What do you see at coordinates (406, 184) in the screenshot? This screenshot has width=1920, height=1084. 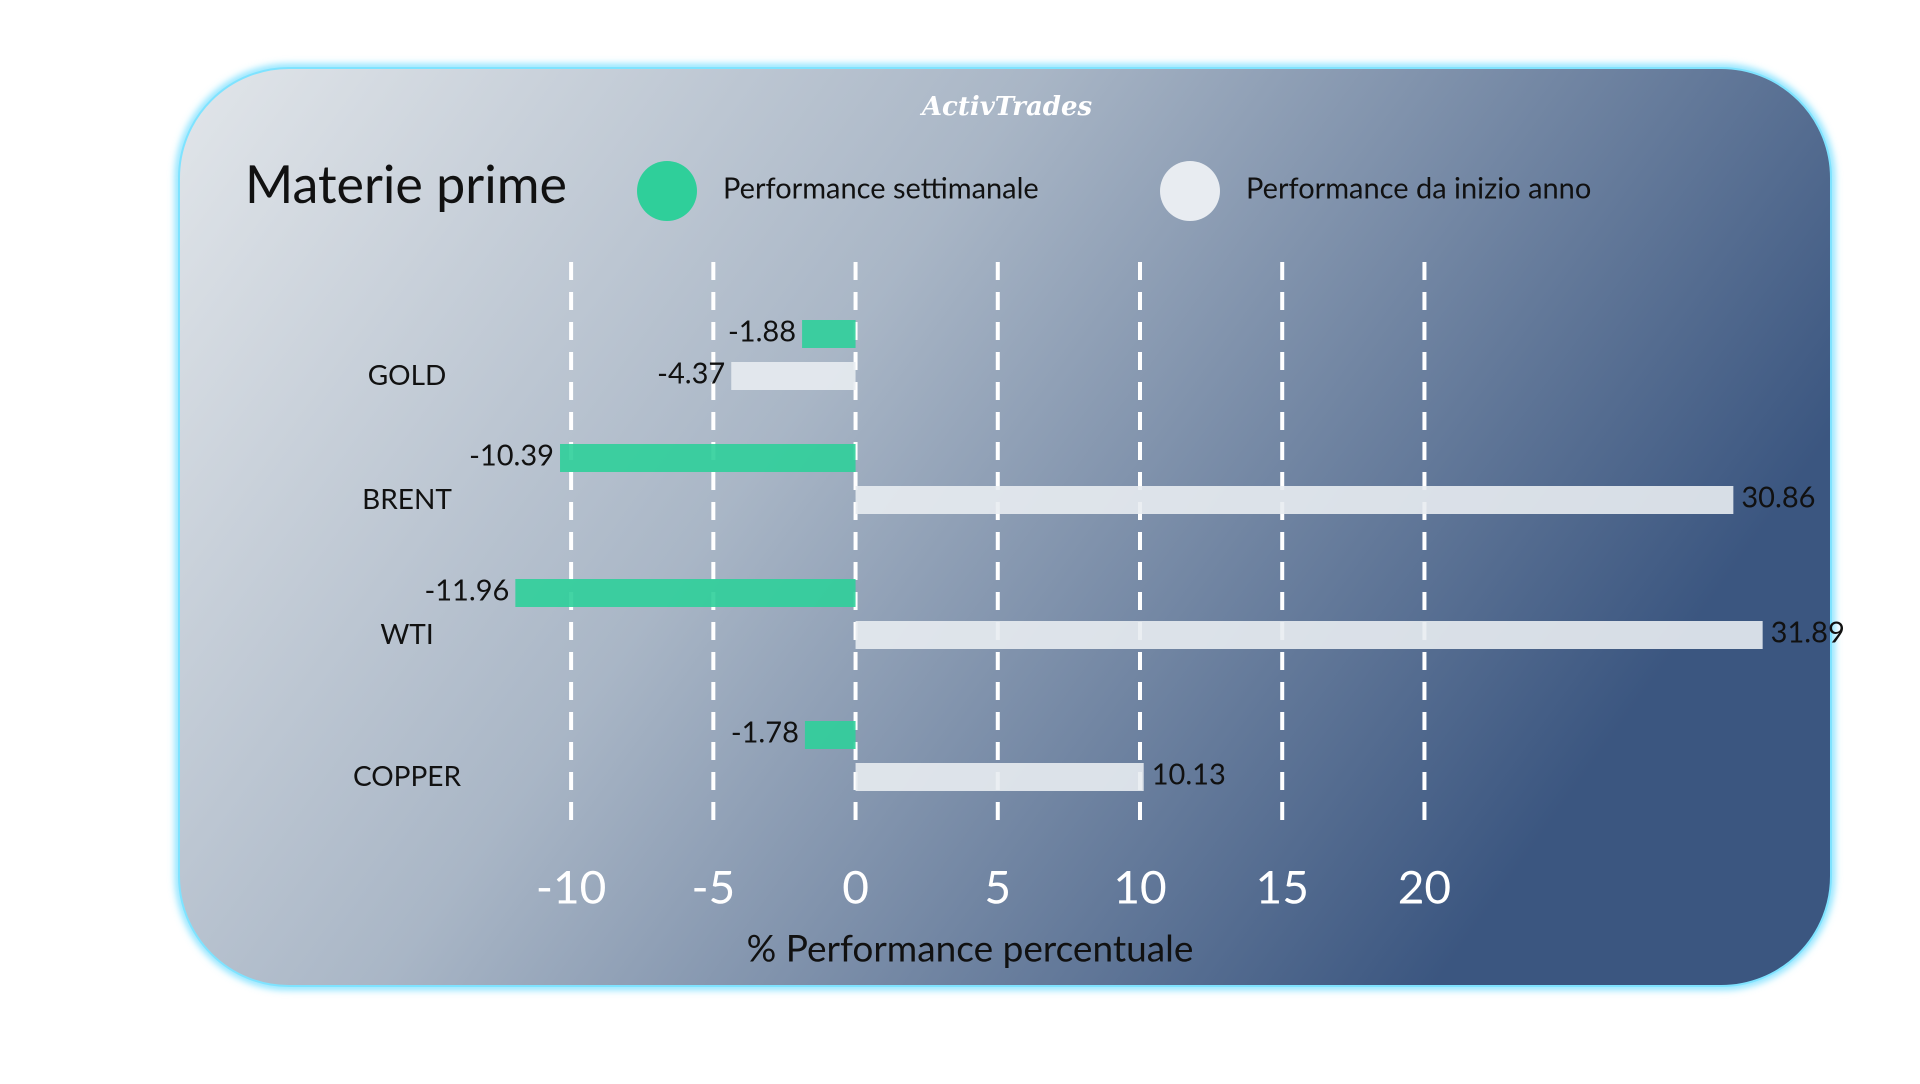 I see `chart-title: Materie prime` at bounding box center [406, 184].